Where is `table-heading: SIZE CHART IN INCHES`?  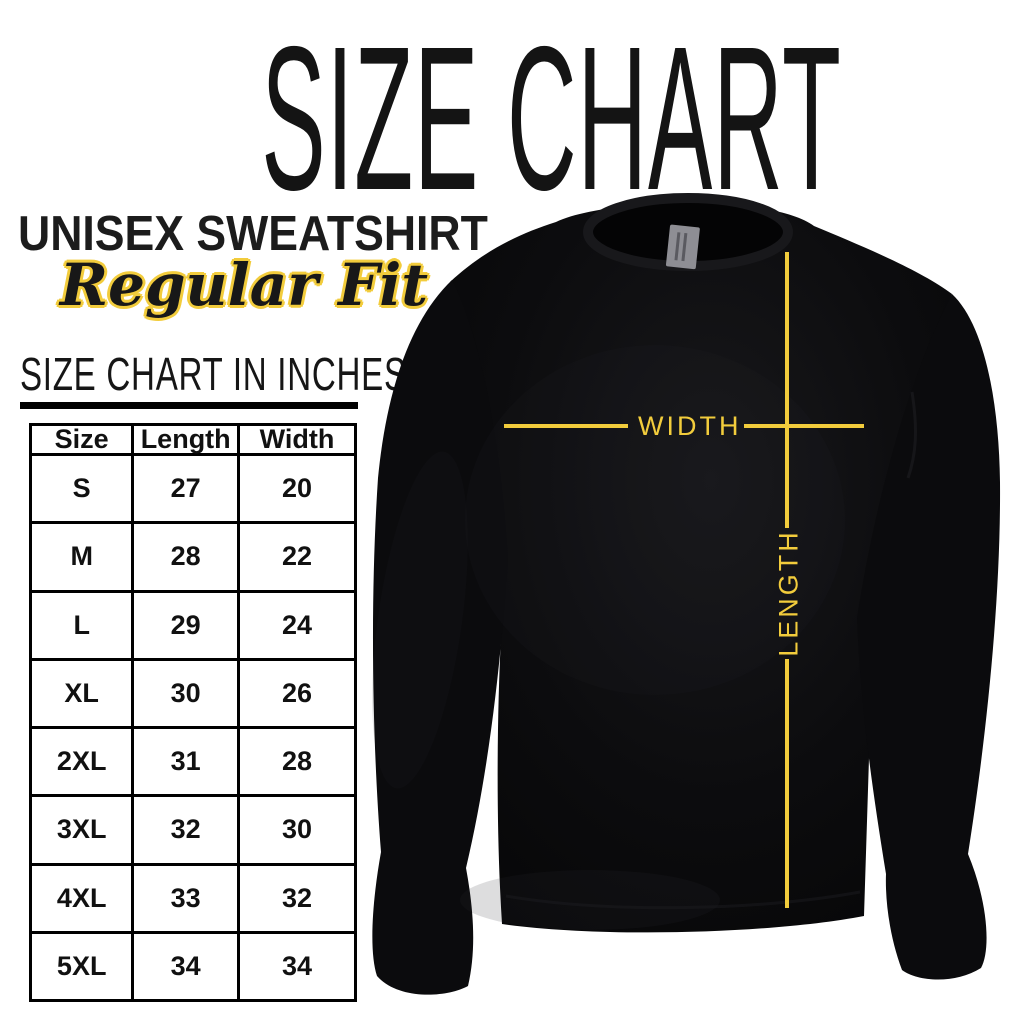 table-heading: SIZE CHART IN INCHES is located at coordinates (213, 374).